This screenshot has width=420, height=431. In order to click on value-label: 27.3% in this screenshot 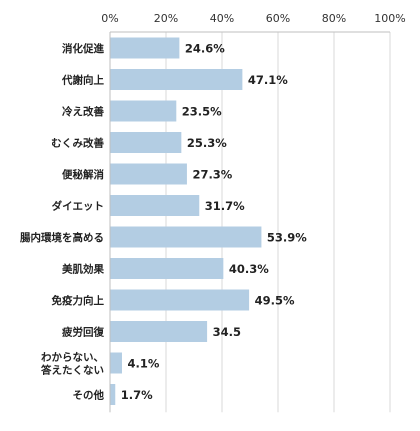, I will do `click(212, 175)`.